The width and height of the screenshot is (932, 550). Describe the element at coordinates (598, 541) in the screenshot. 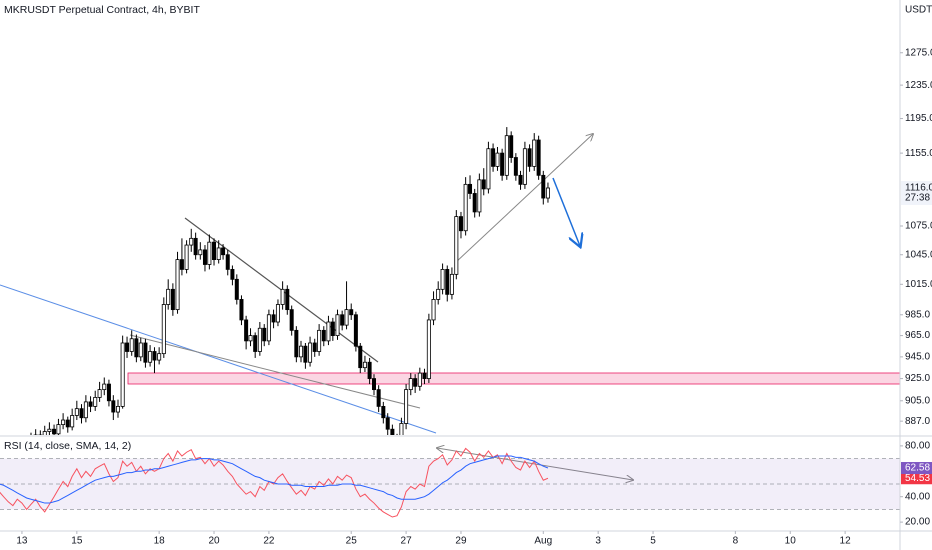

I see `x-tick-label: 3` at that location.